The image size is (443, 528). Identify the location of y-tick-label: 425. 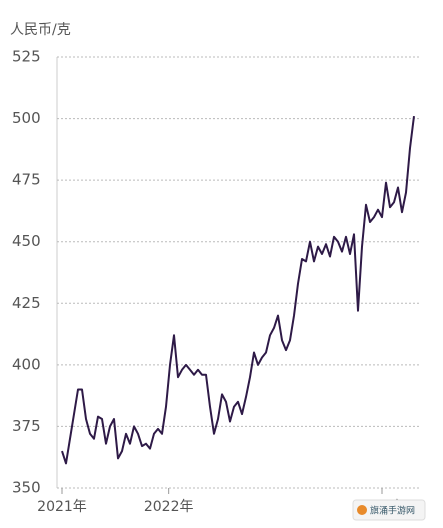
(26, 303).